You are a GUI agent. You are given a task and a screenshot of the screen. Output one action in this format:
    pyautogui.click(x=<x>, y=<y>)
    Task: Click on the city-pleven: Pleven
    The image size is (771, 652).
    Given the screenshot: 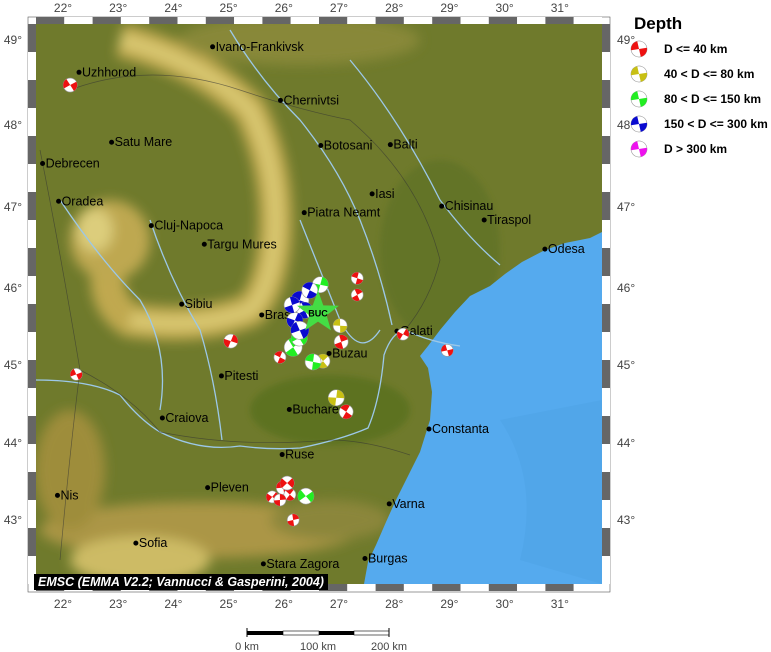 What is the action you would take?
    pyautogui.click(x=227, y=488)
    